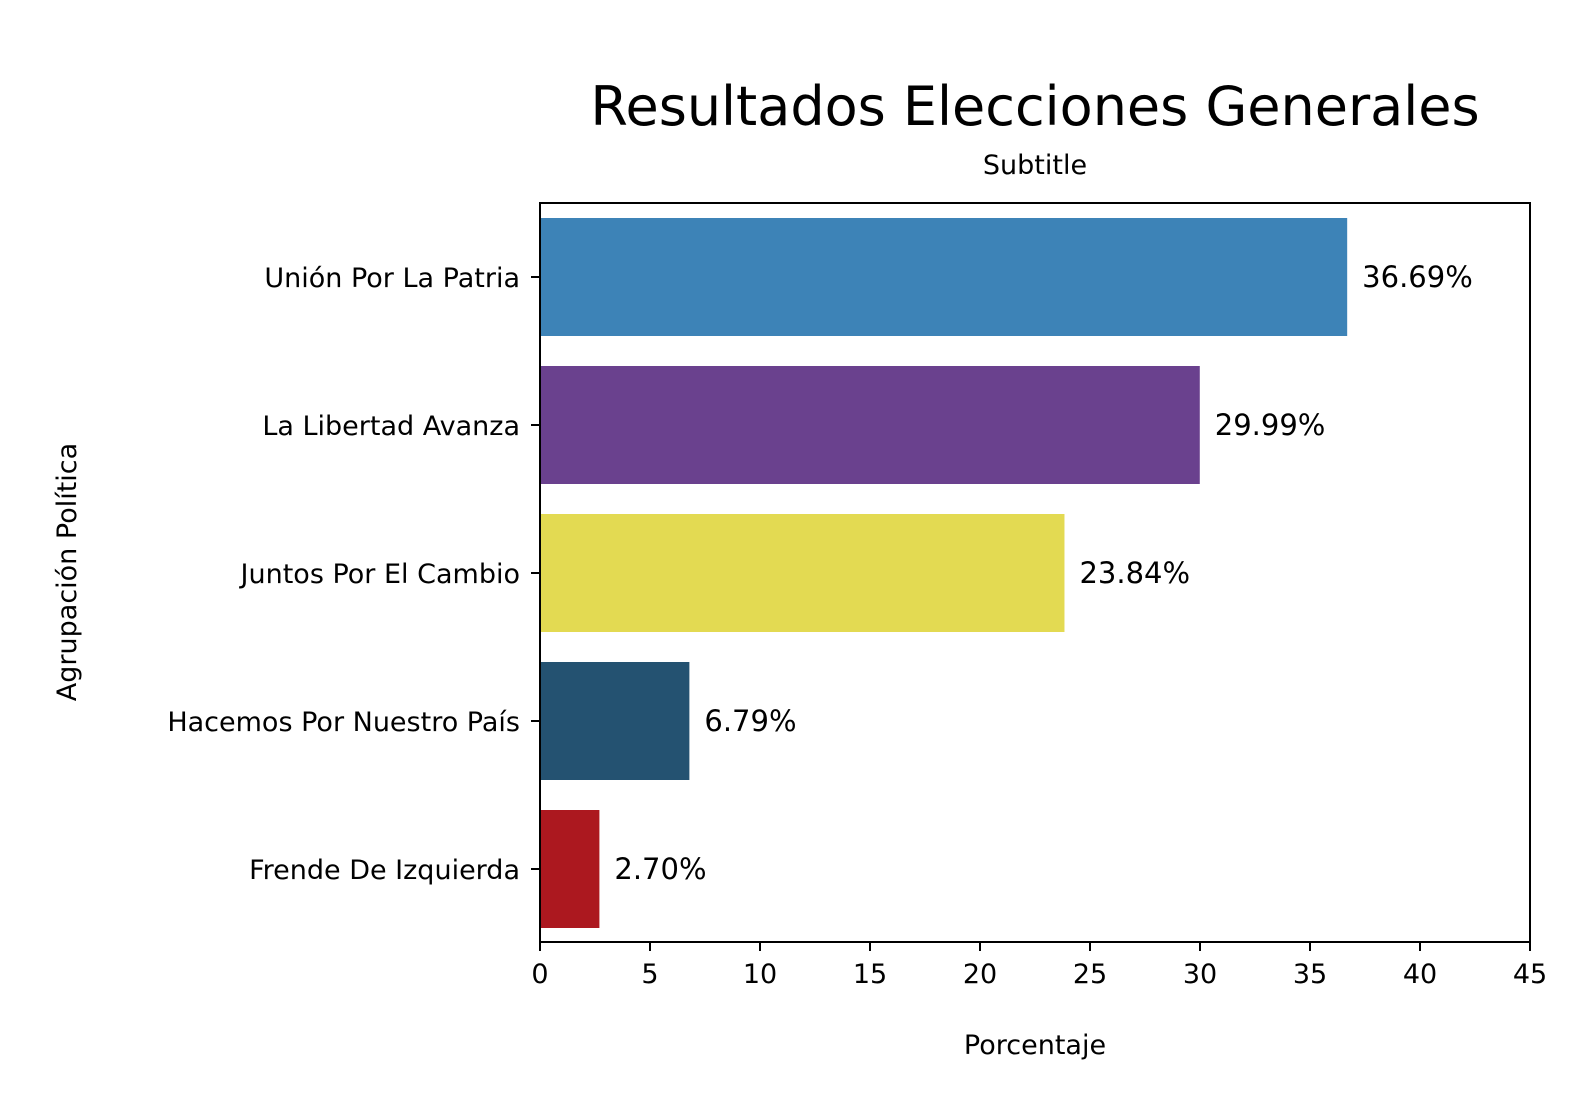  Describe the element at coordinates (391, 426) in the screenshot. I see `y-tick-label-la-libertad-avanza: La Libertad Avanza` at that location.